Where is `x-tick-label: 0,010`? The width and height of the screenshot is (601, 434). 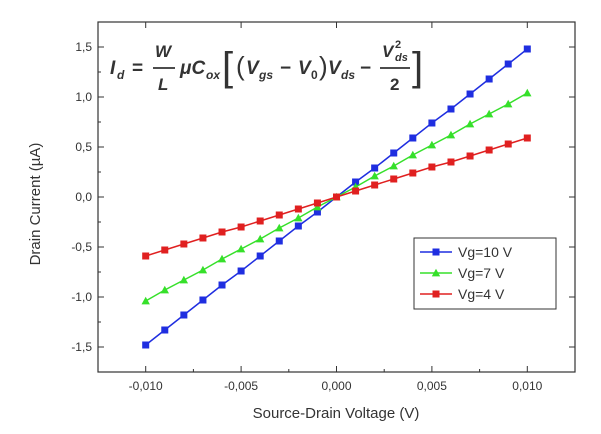 x-tick-label: 0,010 is located at coordinates (527, 386).